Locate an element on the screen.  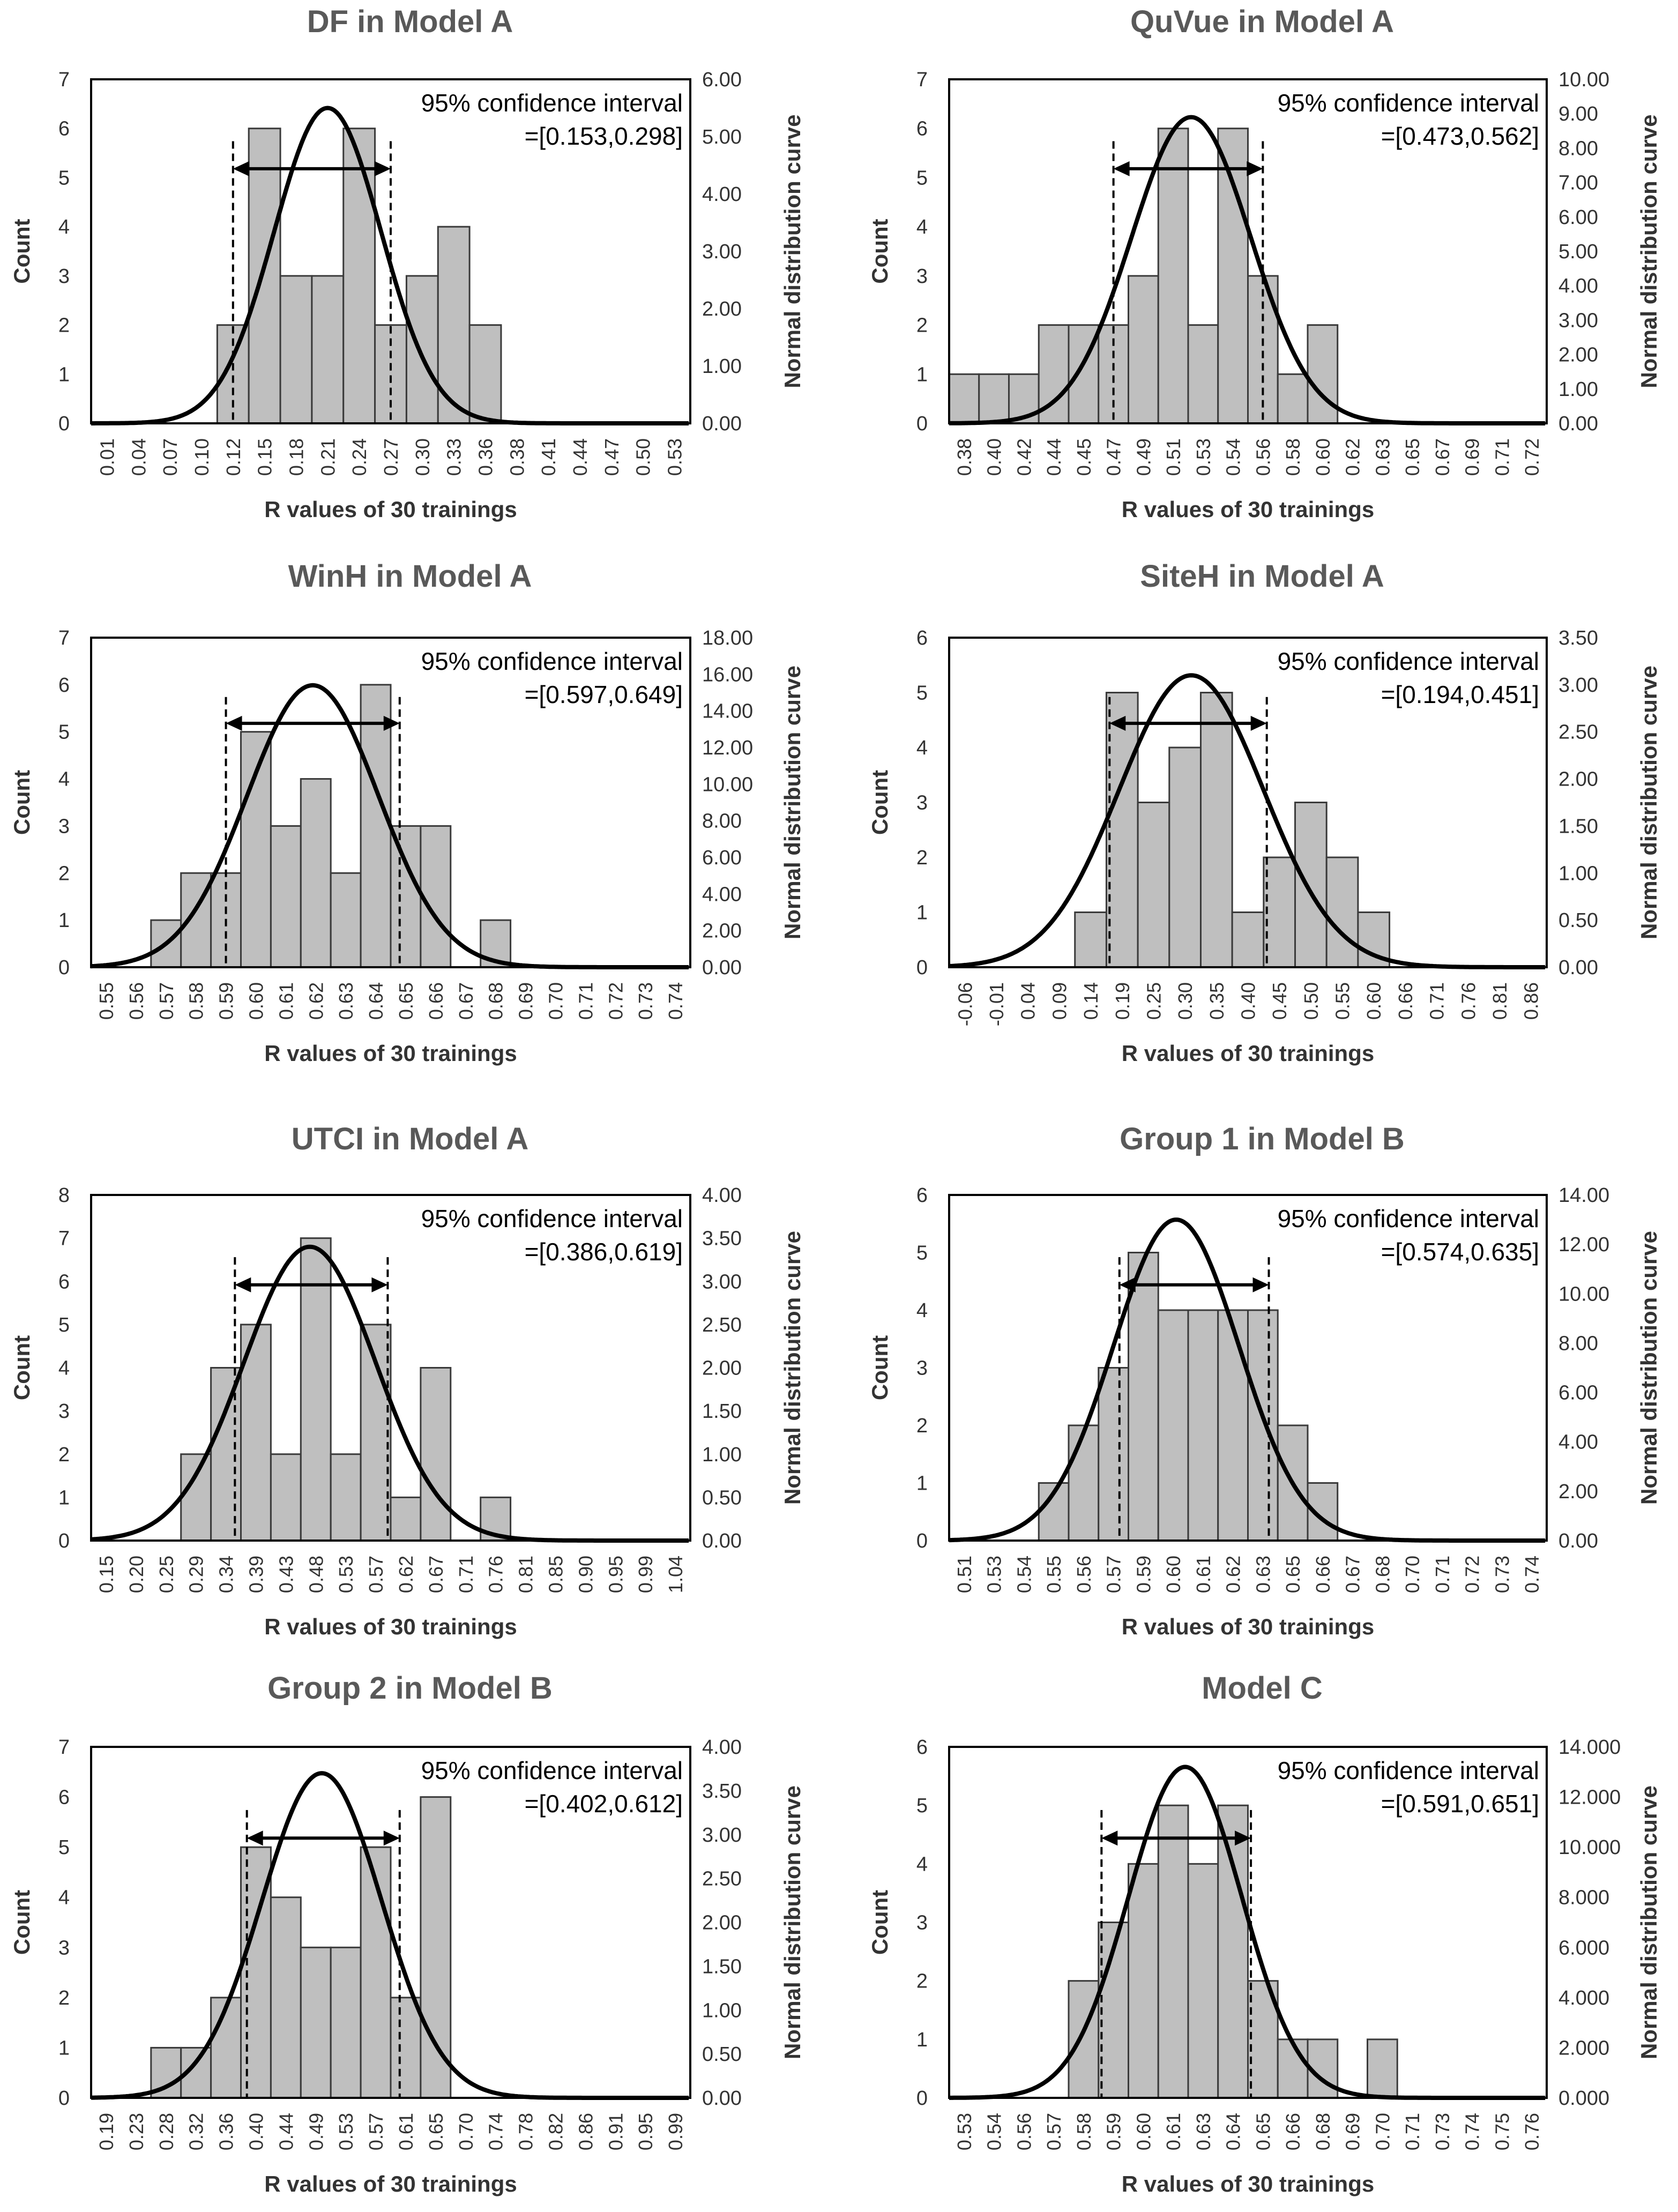
x-tick-label: 0.86 is located at coordinates (586, 2131).